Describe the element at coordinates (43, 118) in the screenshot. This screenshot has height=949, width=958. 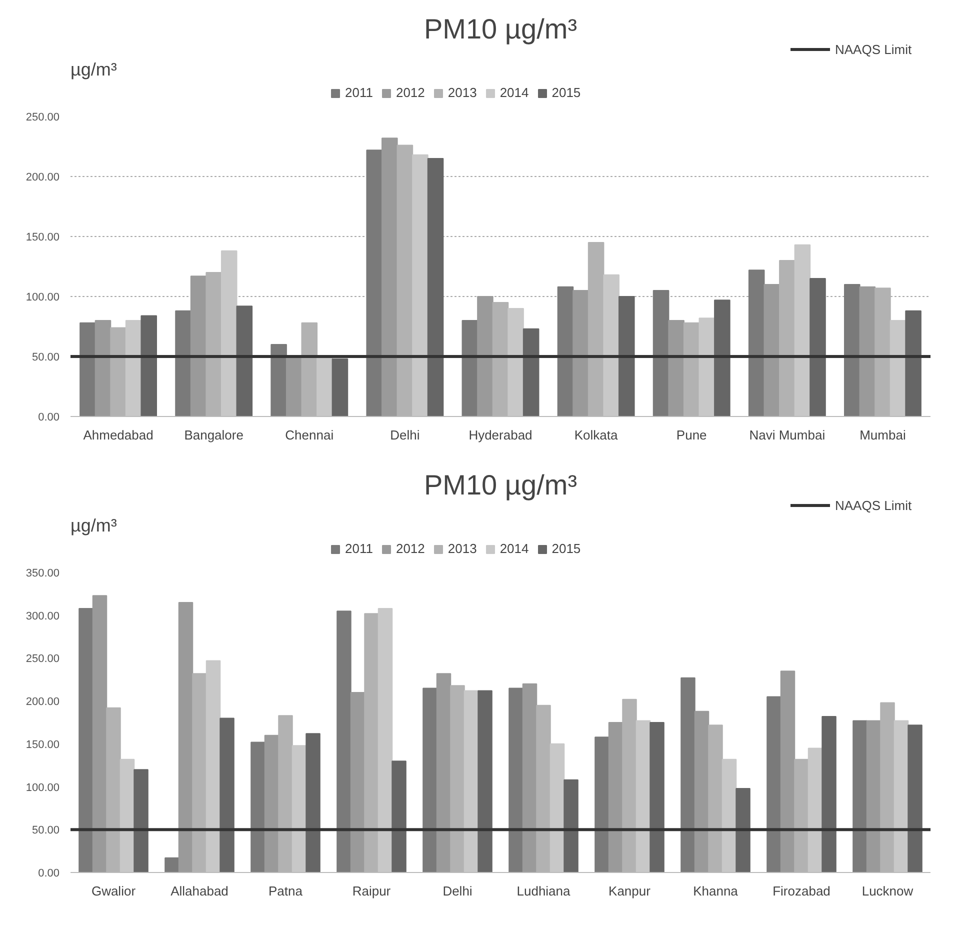
I see `y-tick-label: 250.00` at that location.